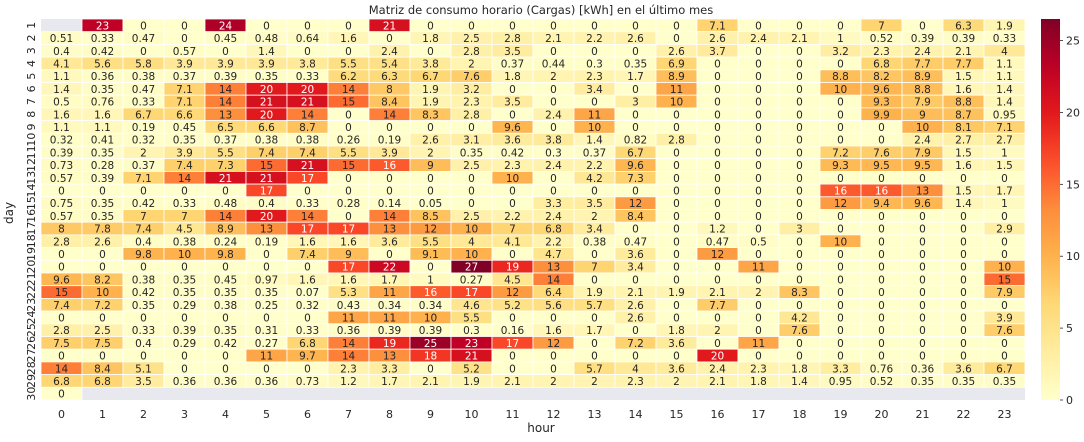  Describe the element at coordinates (61, 306) in the screenshot. I see `cell-value-label: 7.4` at that location.